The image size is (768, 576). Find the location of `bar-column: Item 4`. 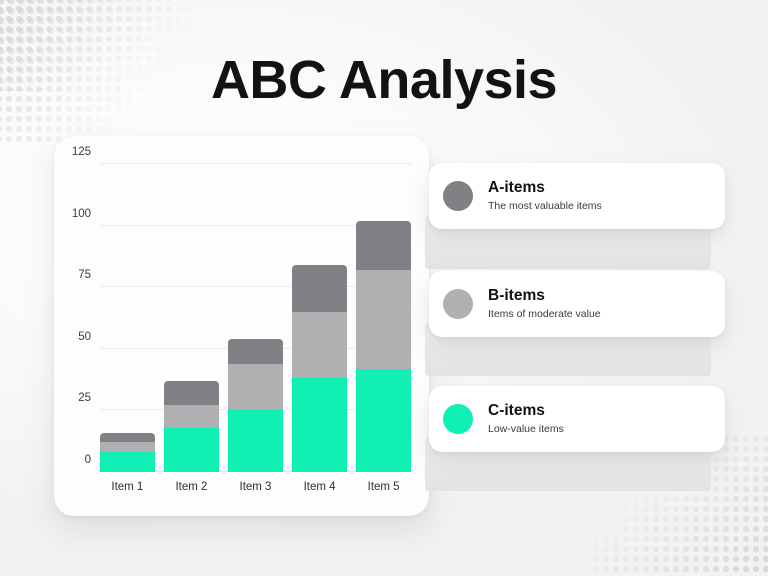

bar-column: Item 4 is located at coordinates (319, 328).